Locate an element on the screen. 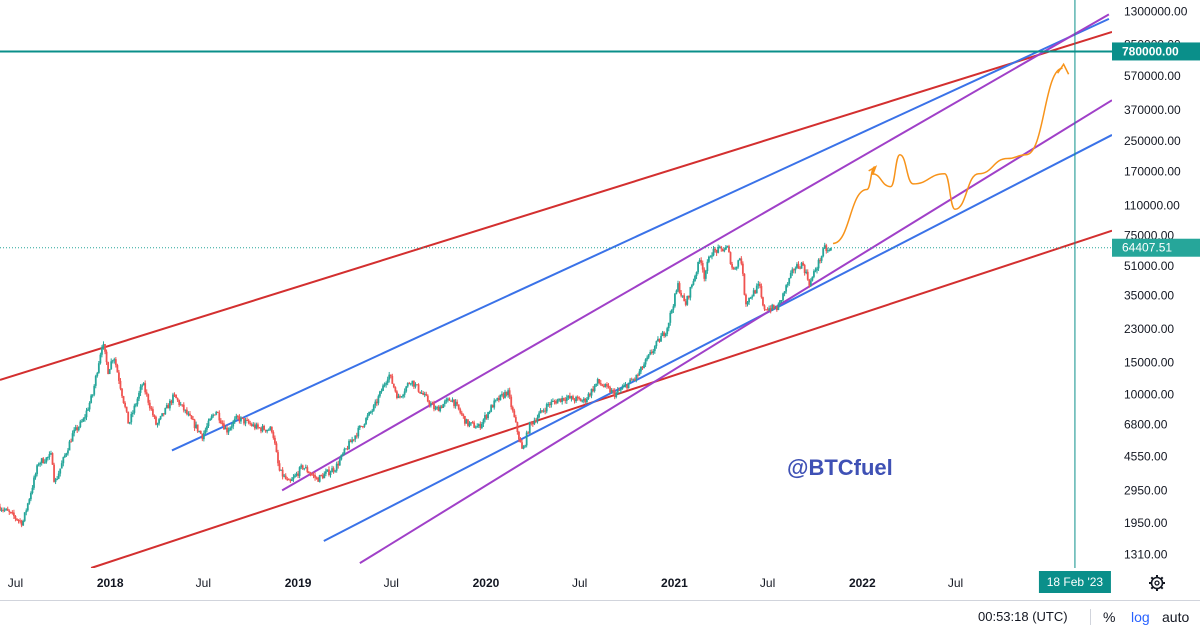 The image size is (1200, 633). x-tick-label: 2018 is located at coordinates (110, 583).